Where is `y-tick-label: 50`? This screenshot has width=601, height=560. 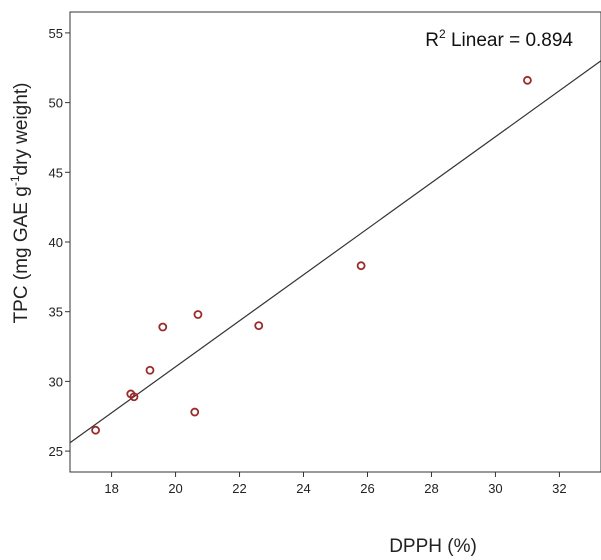
y-tick-label: 50 is located at coordinates (56, 103).